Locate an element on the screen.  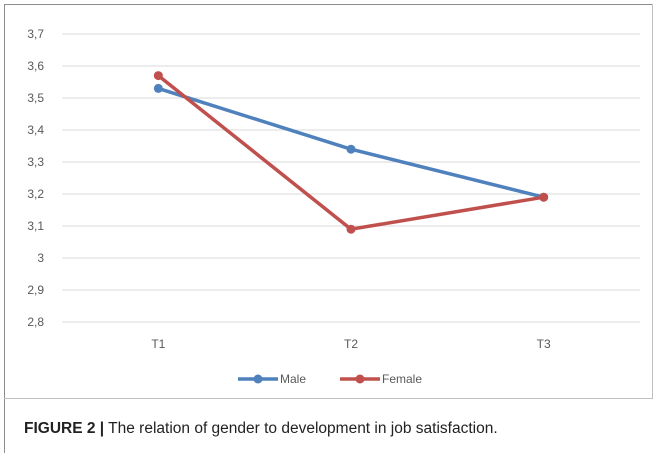
x-tick-label: T2 is located at coordinates (351, 344).